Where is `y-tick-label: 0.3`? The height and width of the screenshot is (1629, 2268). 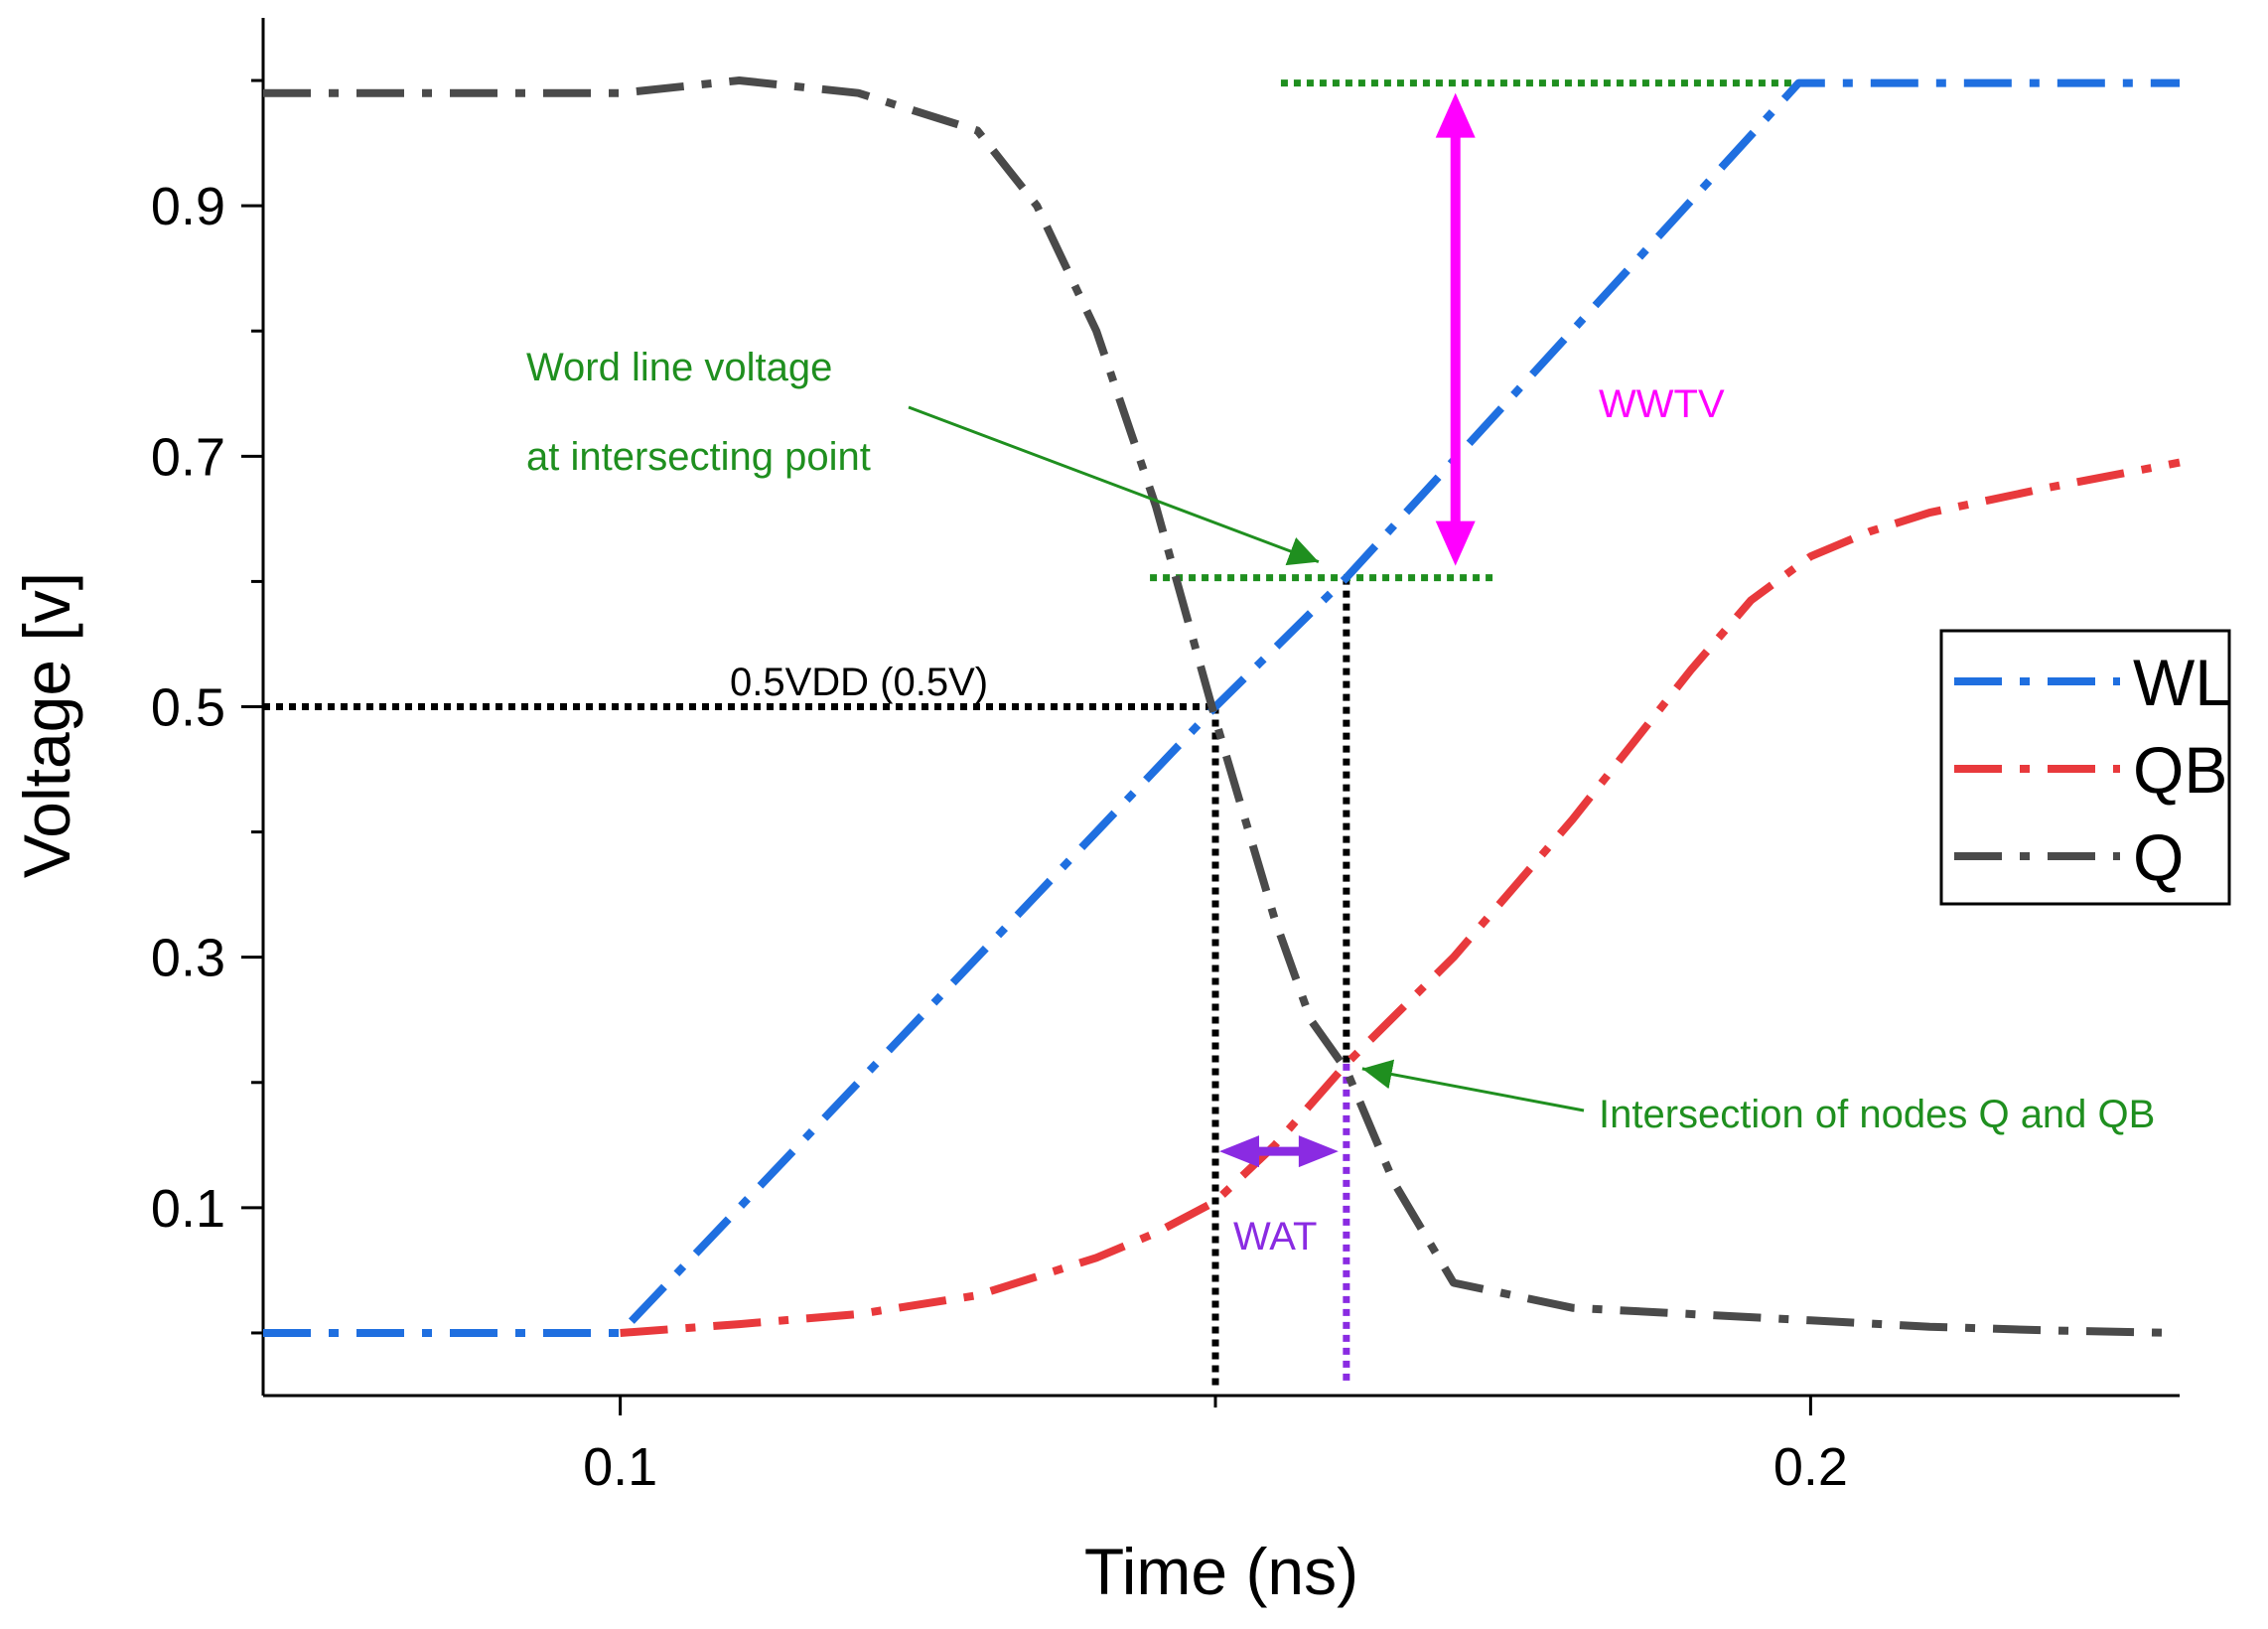 y-tick-label: 0.3 is located at coordinates (188, 959).